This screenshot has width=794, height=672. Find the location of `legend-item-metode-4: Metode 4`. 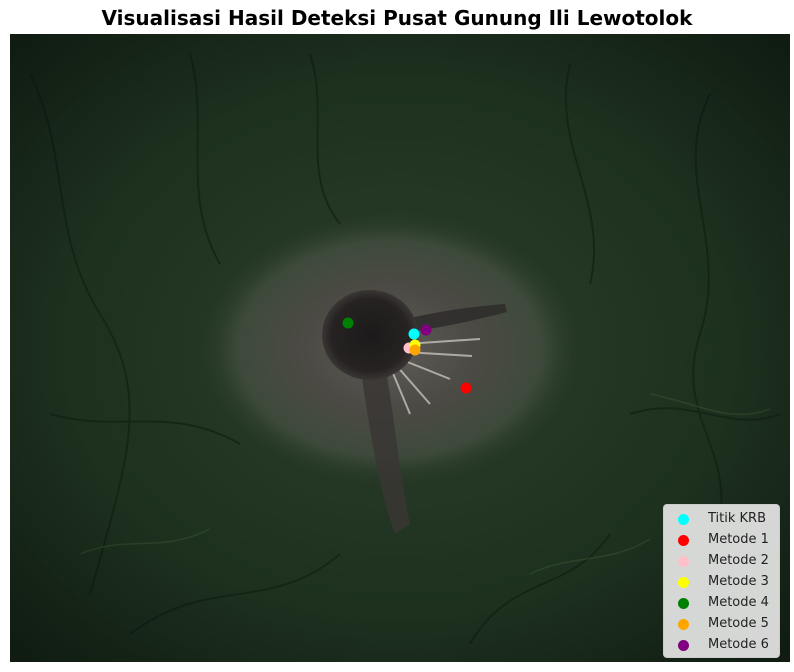

legend-item-metode-4: Metode 4 is located at coordinates (721, 603).